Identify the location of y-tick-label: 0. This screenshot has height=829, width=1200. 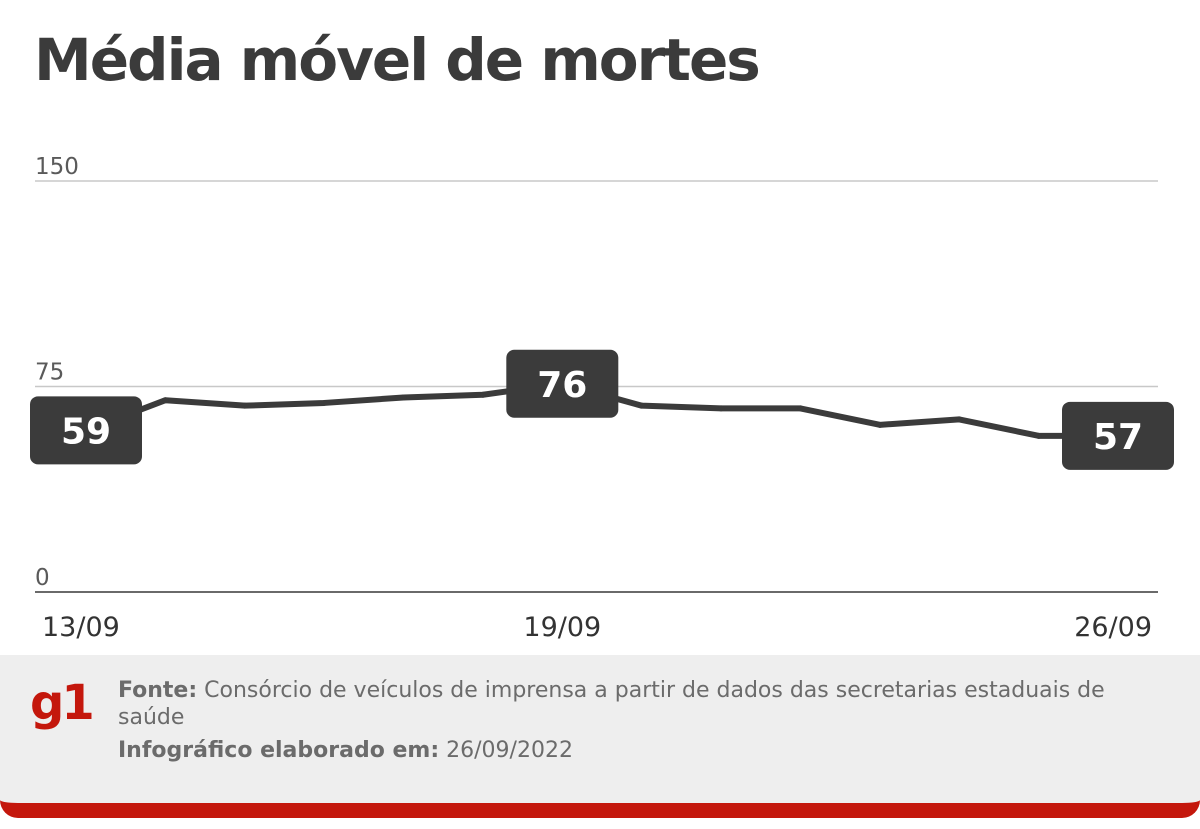
(42, 578).